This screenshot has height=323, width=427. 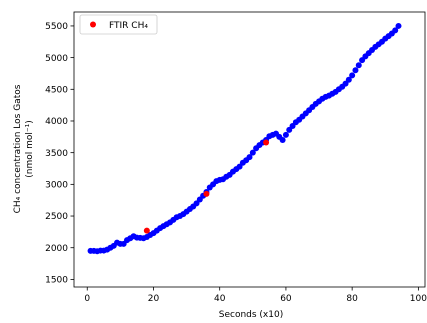 What do you see at coordinates (56, 217) in the screenshot?
I see `y-tick-label: 2500` at bounding box center [56, 217].